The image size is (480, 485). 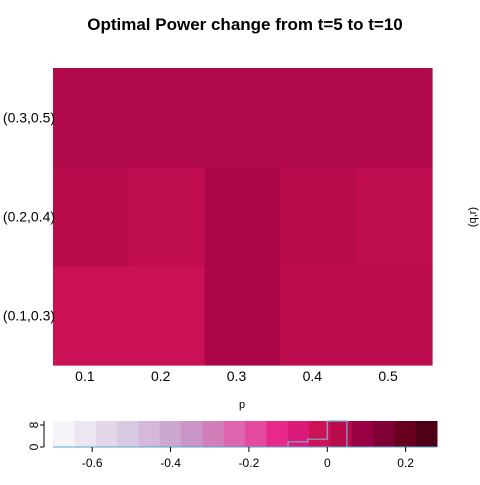 I want to click on y-axis-label: (q,r), so click(x=473, y=217).